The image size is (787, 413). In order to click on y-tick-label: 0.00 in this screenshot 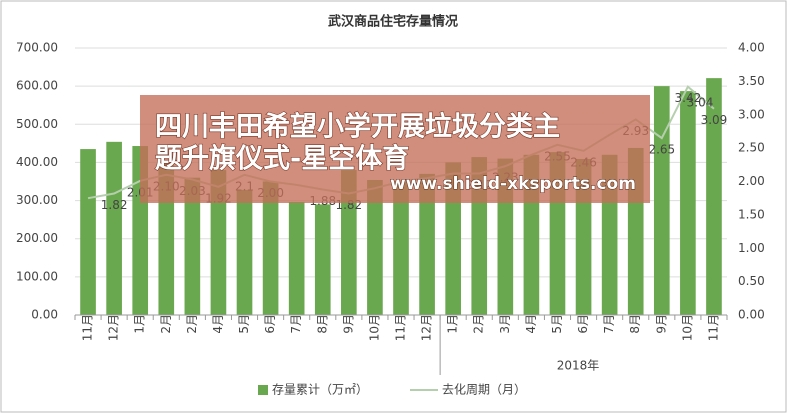, I will do `click(44, 315)`.